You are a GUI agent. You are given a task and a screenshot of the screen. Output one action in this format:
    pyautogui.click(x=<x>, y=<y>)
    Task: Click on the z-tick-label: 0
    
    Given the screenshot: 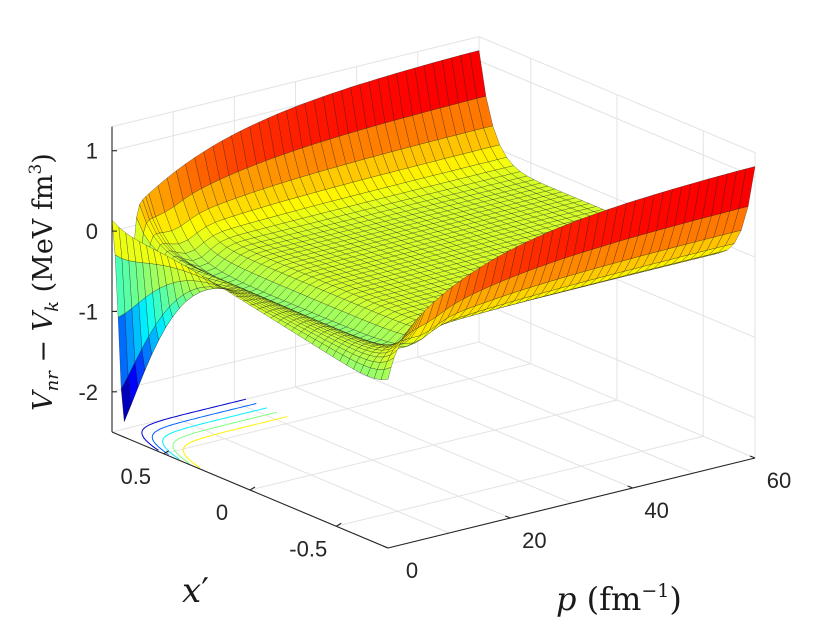 What is the action you would take?
    pyautogui.click(x=92, y=231)
    